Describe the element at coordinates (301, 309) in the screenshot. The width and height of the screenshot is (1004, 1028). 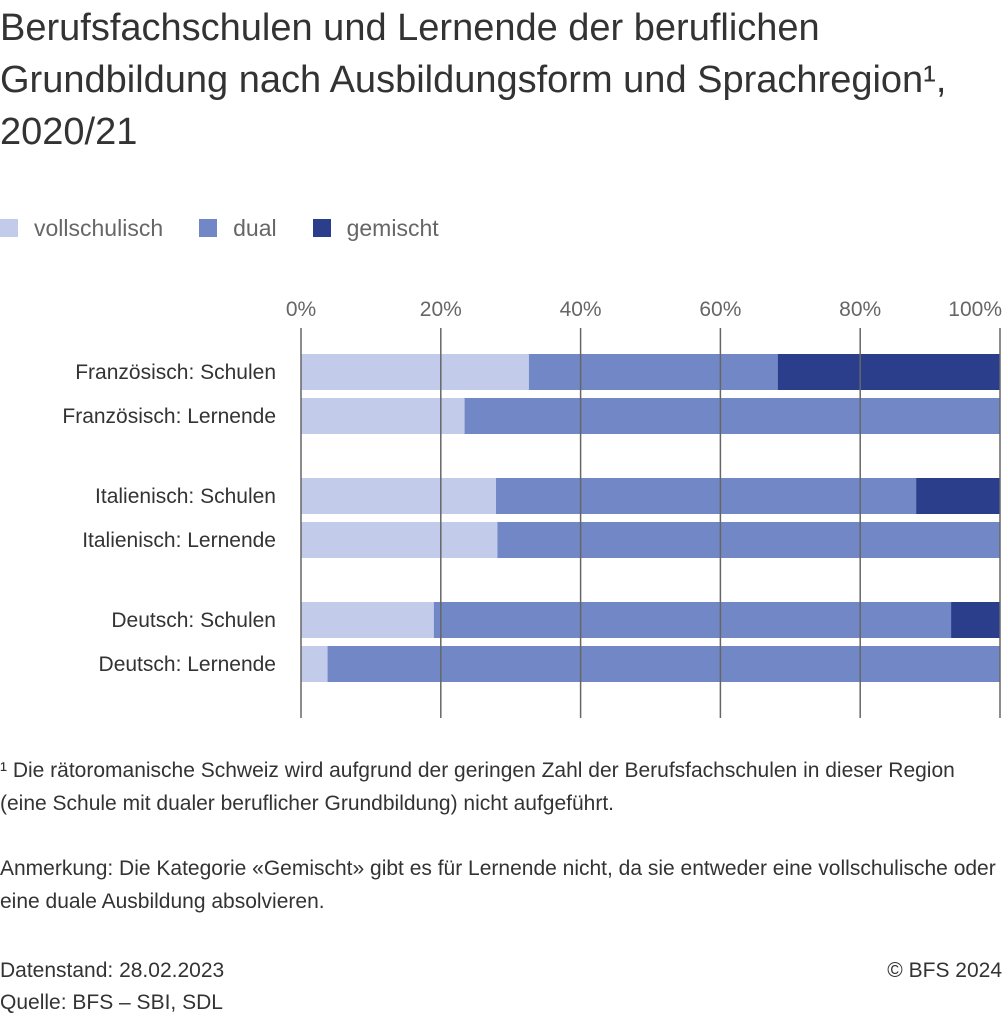
I see `x-tick-label: 0%` at that location.